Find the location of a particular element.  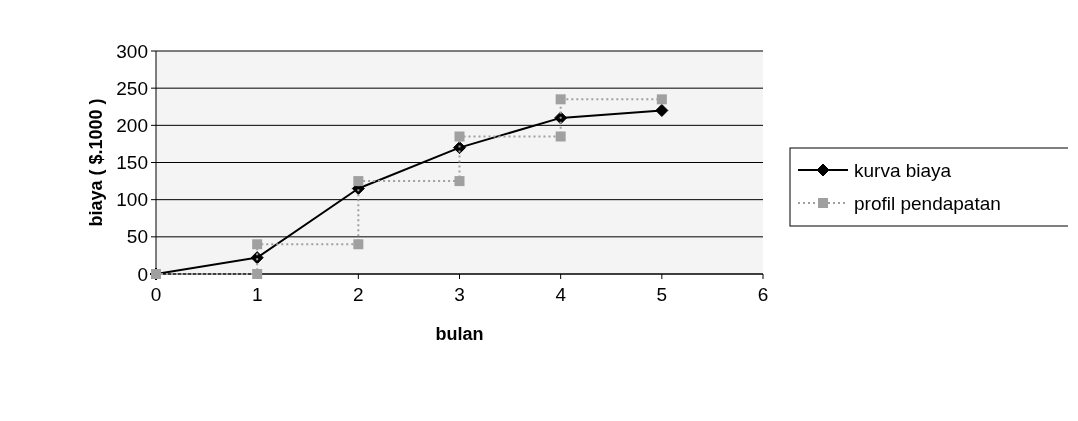

y-tick-label: 200 is located at coordinates (132, 125).